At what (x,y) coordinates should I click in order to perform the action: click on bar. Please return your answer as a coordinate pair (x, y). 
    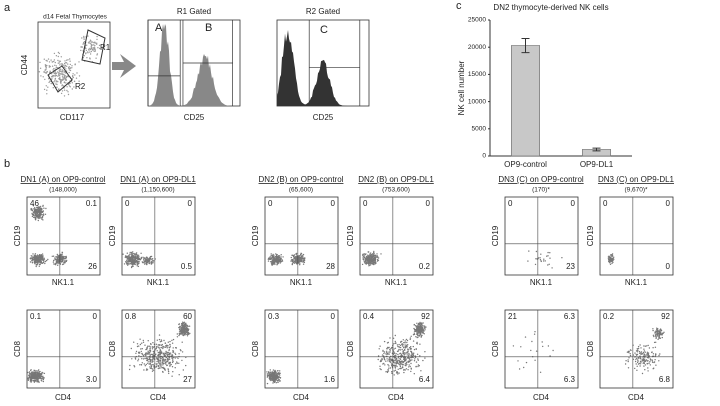
    Looking at the image, I should click on (525, 101).